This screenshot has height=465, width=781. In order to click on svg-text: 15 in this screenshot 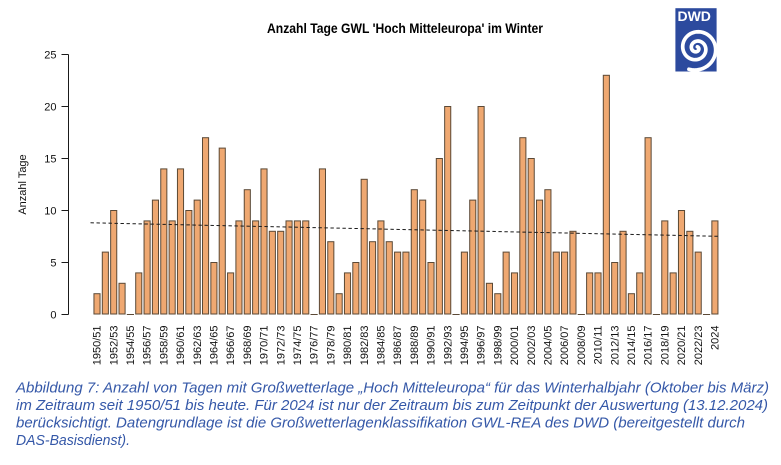, I will do `click(50, 159)`.